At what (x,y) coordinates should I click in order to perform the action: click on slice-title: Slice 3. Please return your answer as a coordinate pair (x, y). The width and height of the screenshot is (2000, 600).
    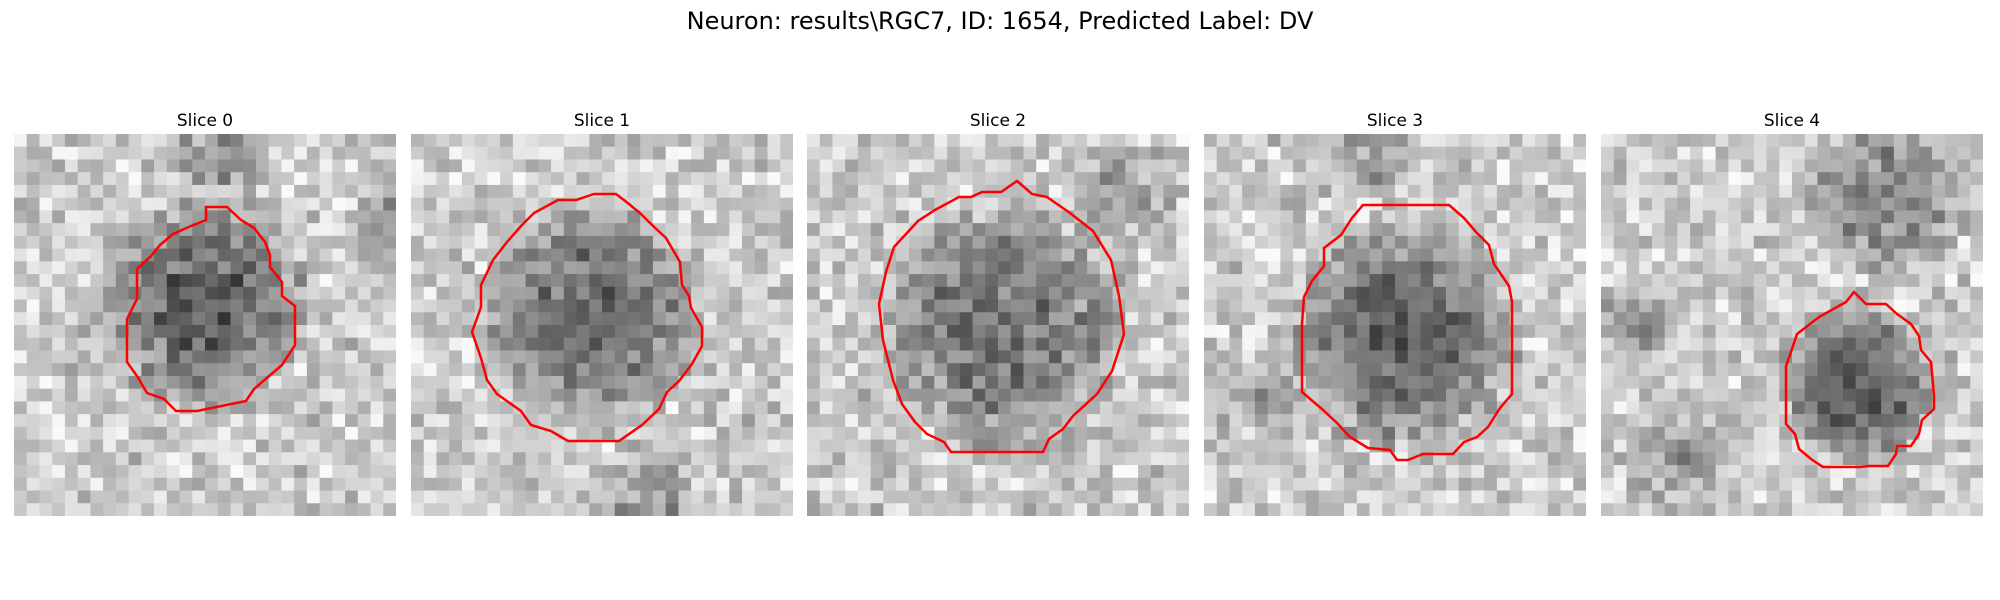
    Looking at the image, I should click on (1395, 121).